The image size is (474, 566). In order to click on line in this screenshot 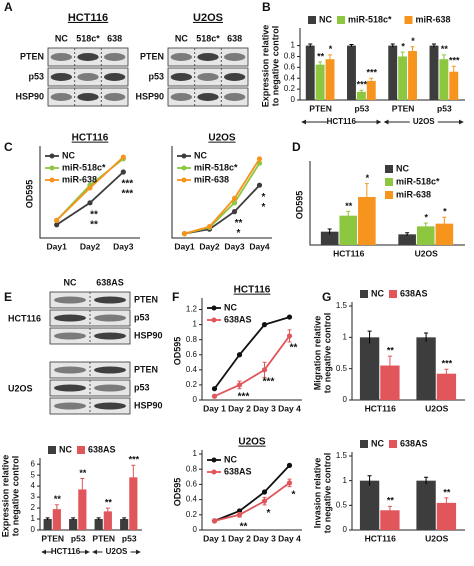, I will do `click(252, 493)`.